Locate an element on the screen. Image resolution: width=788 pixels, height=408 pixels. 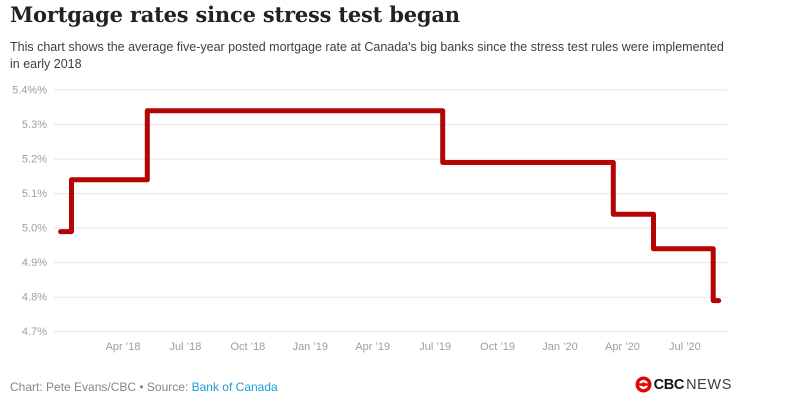
logo-text-news: NEWS is located at coordinates (709, 384).